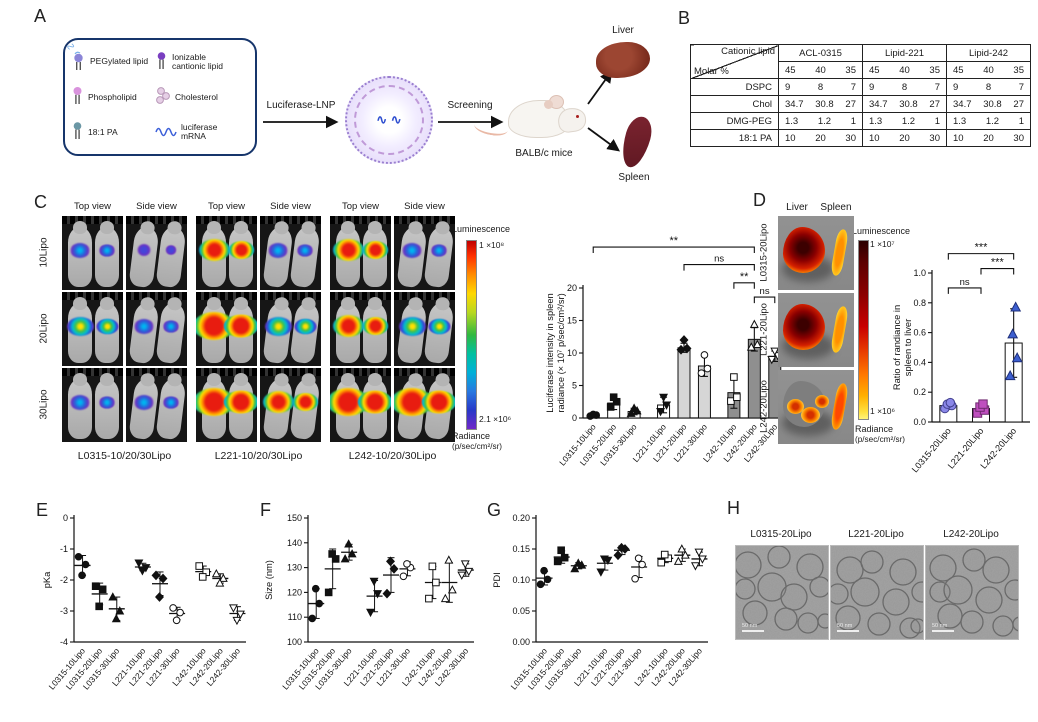  I want to click on legend-item-pegylated-lipid: PEGylated lipid, so click(113, 62).